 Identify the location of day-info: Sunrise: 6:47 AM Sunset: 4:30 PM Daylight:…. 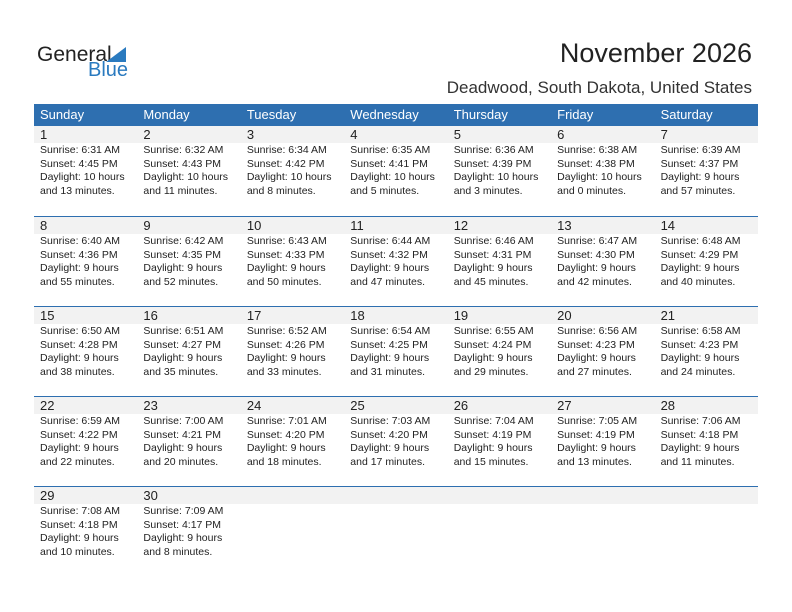
(602, 261).